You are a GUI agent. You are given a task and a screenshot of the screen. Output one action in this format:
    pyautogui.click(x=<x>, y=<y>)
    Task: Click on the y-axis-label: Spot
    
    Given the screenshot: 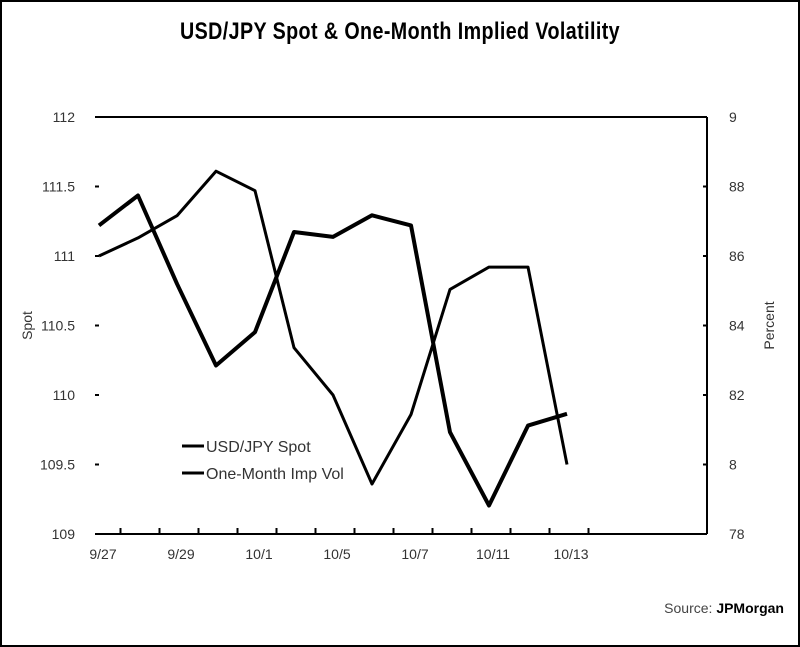 What is the action you would take?
    pyautogui.click(x=27, y=325)
    